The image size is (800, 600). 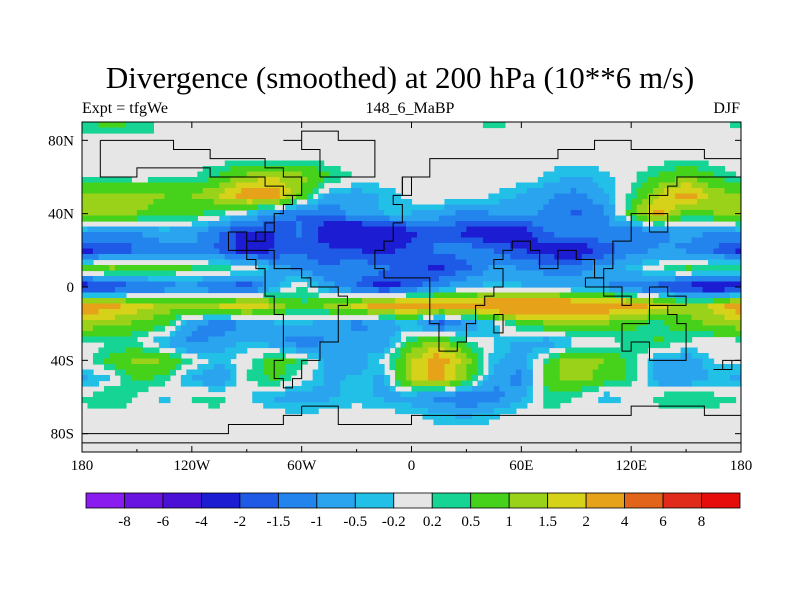 What do you see at coordinates (726, 108) in the screenshot?
I see `season-label: DJF` at bounding box center [726, 108].